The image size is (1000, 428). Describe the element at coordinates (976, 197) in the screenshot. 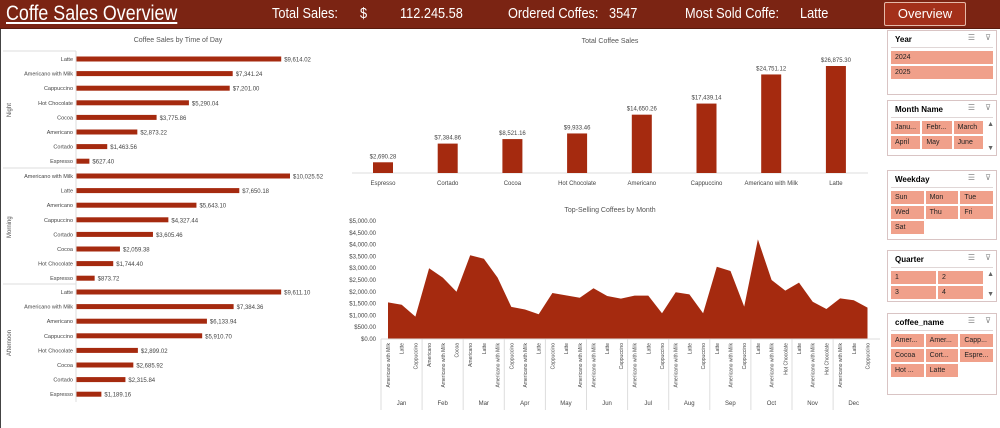

I see `slicer-item: Tue` at that location.